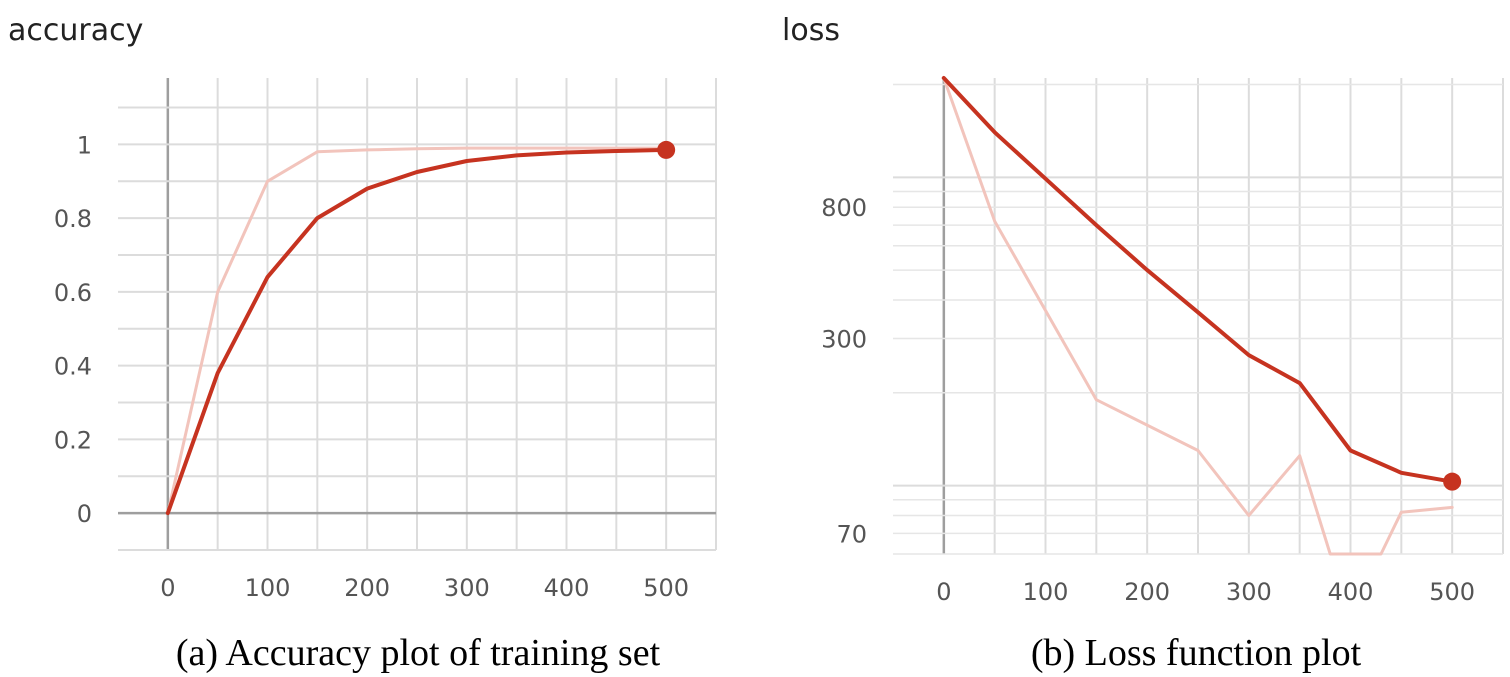  Describe the element at coordinates (844, 208) in the screenshot. I see `loss-y-tick-label: 800` at that location.